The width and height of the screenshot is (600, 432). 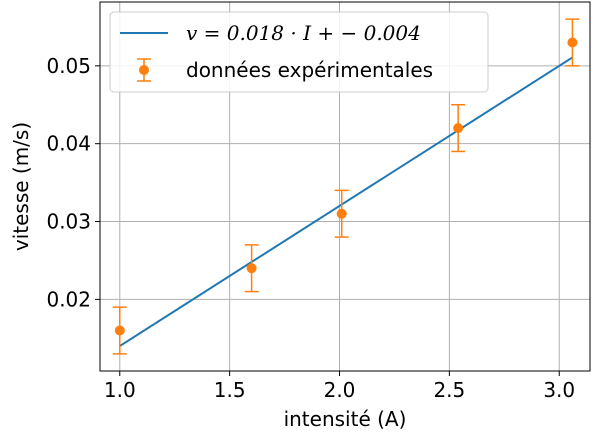 What do you see at coordinates (68, 222) in the screenshot?
I see `y-tick-label: 0.03` at bounding box center [68, 222].